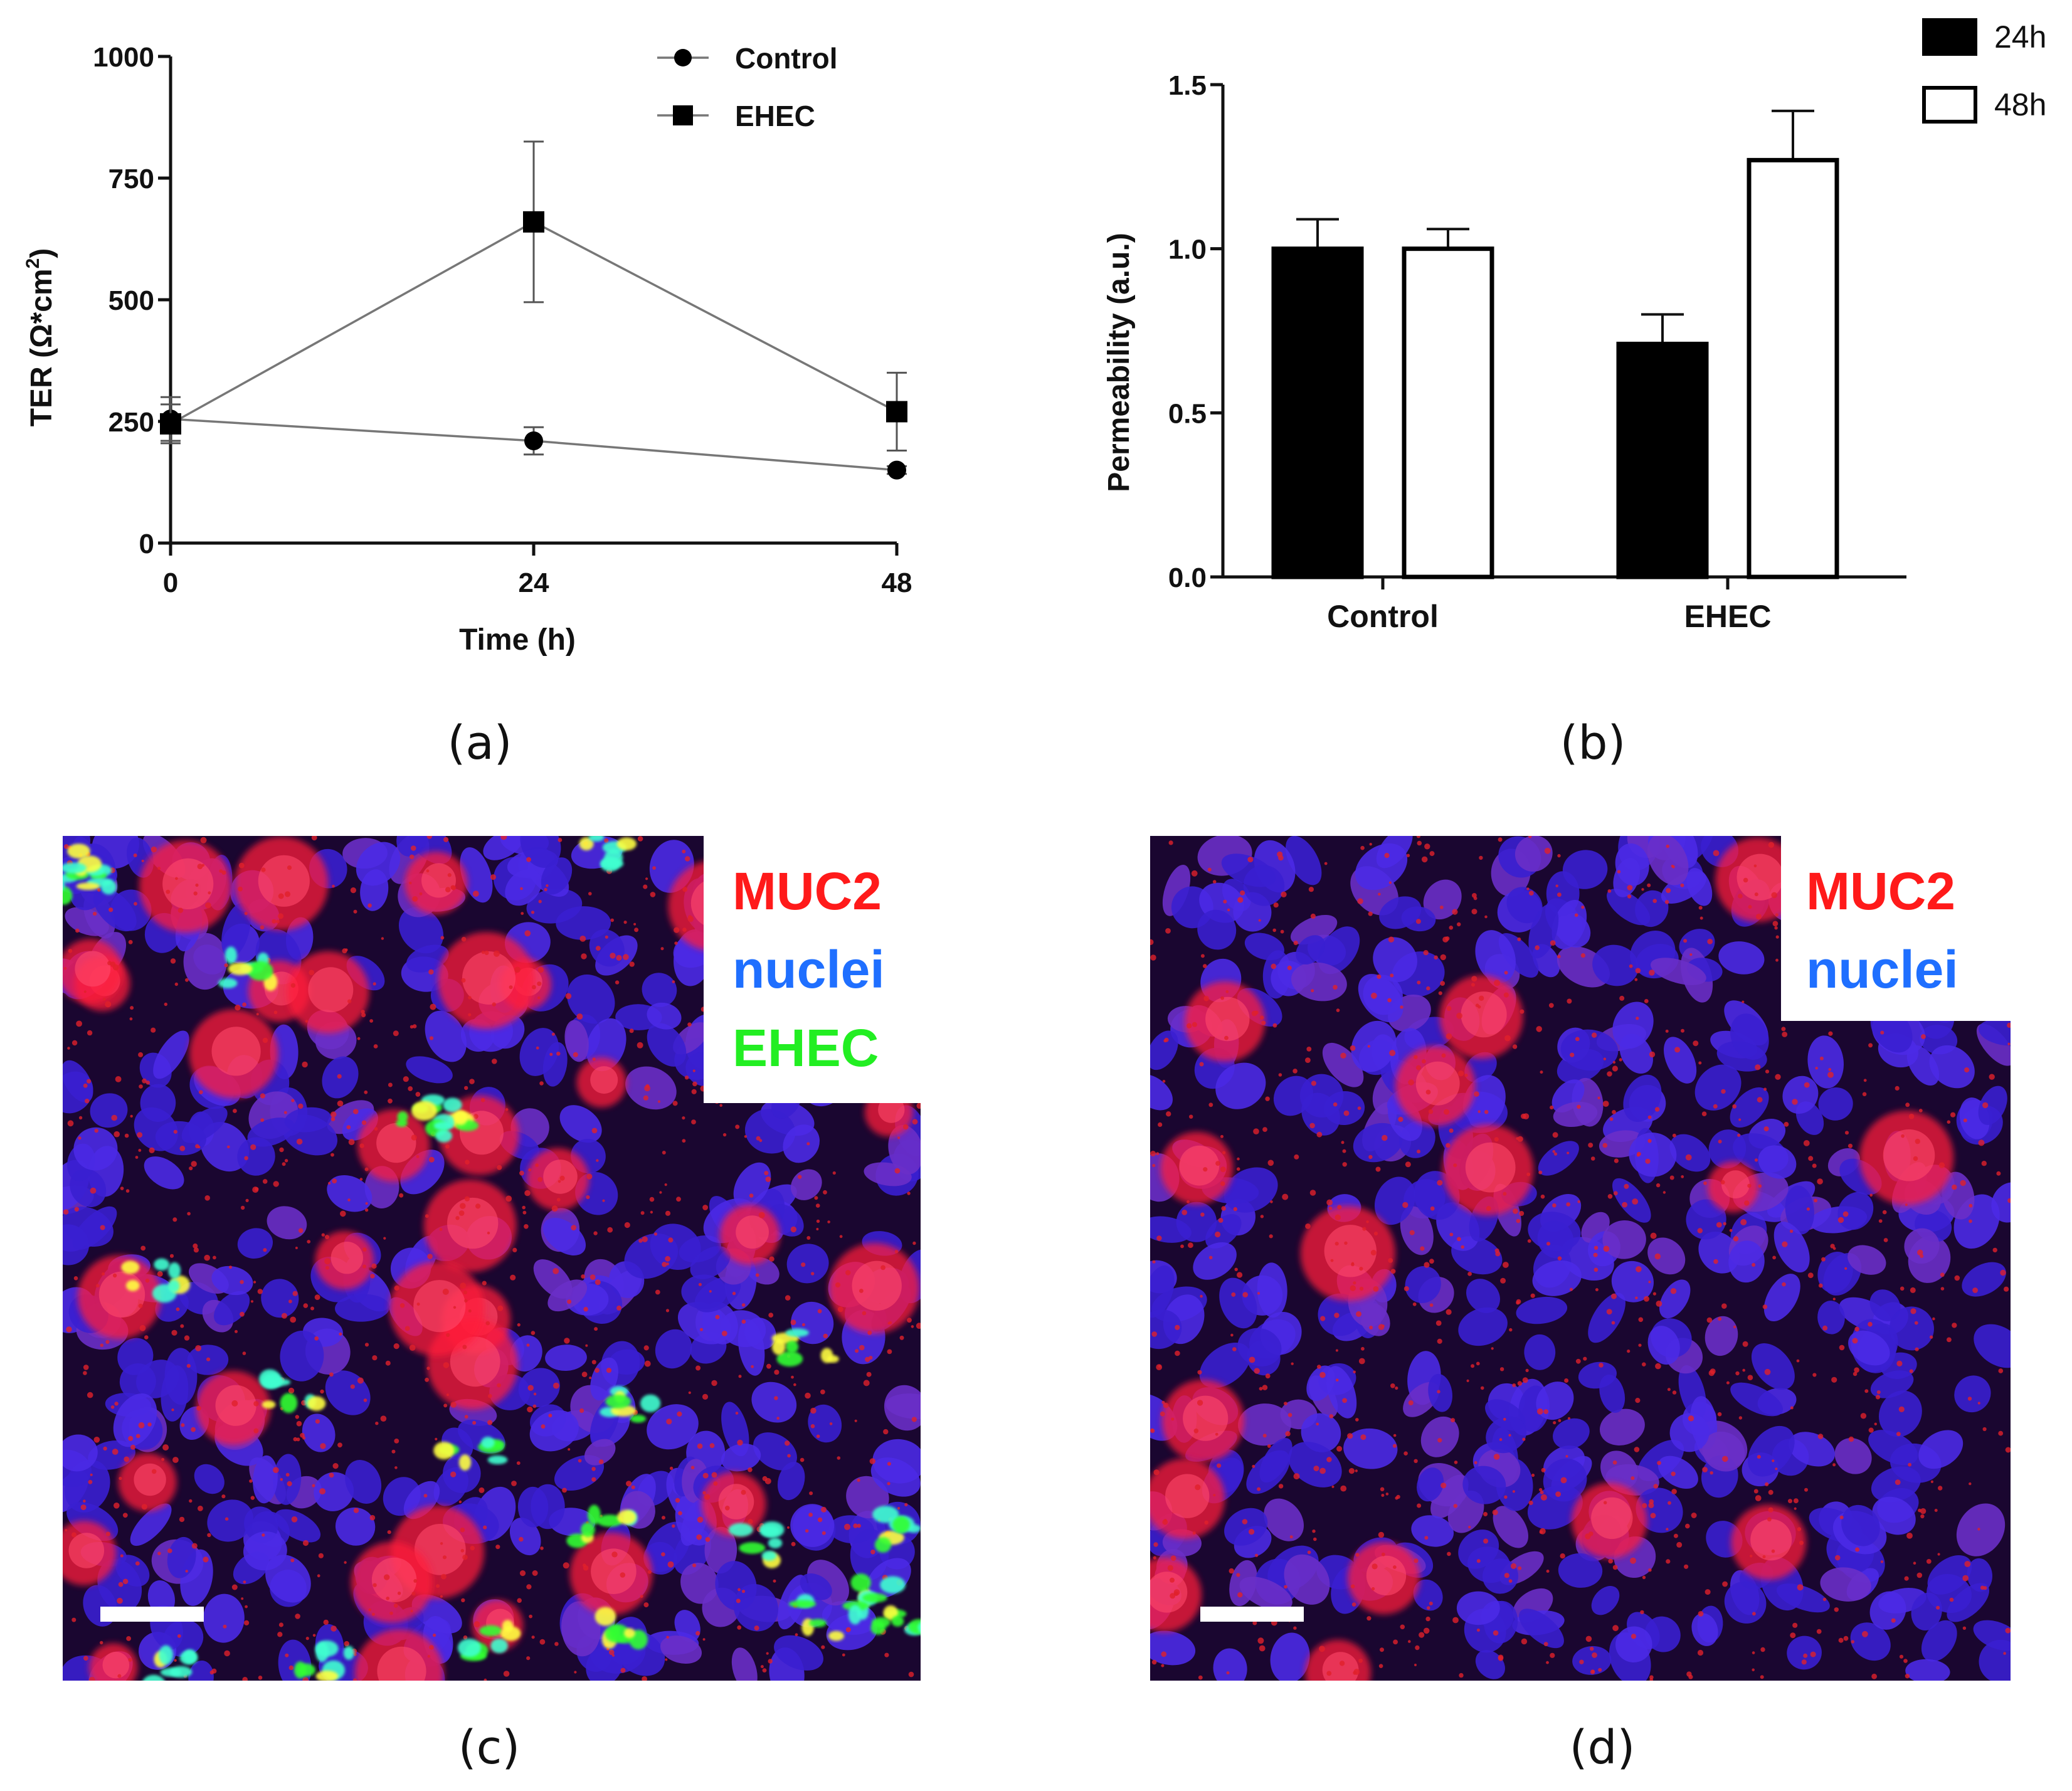 The width and height of the screenshot is (2072, 1791). Describe the element at coordinates (152, 1614) in the screenshot. I see `scale-bar` at that location.